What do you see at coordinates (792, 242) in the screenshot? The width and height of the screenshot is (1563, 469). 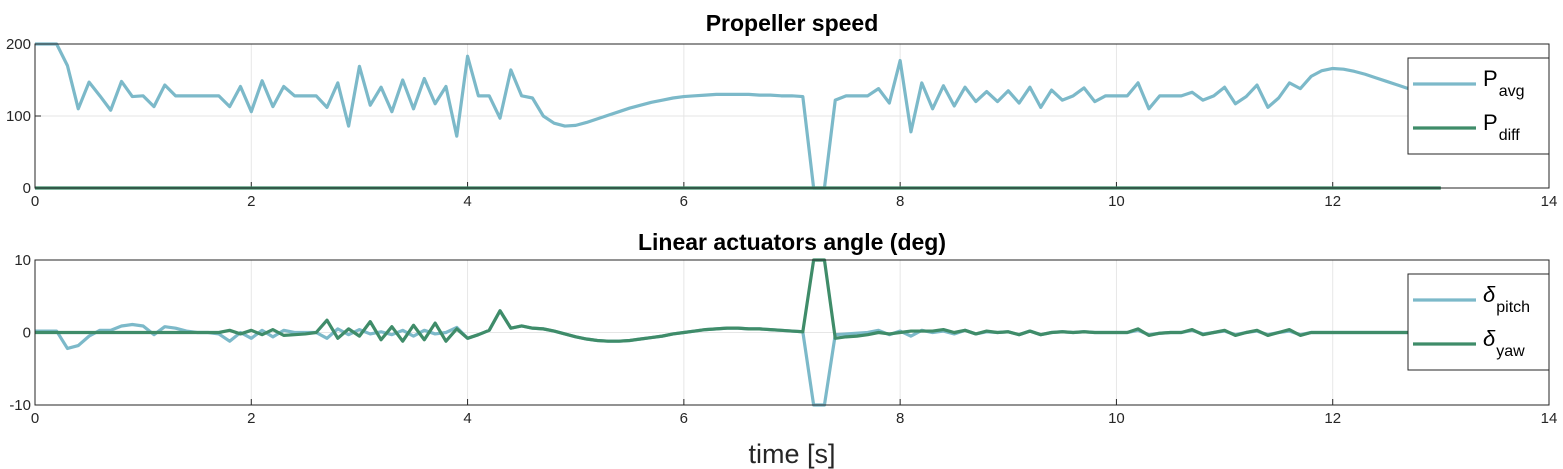 I see `chart-title: Linear actuators angle (deg)` at bounding box center [792, 242].